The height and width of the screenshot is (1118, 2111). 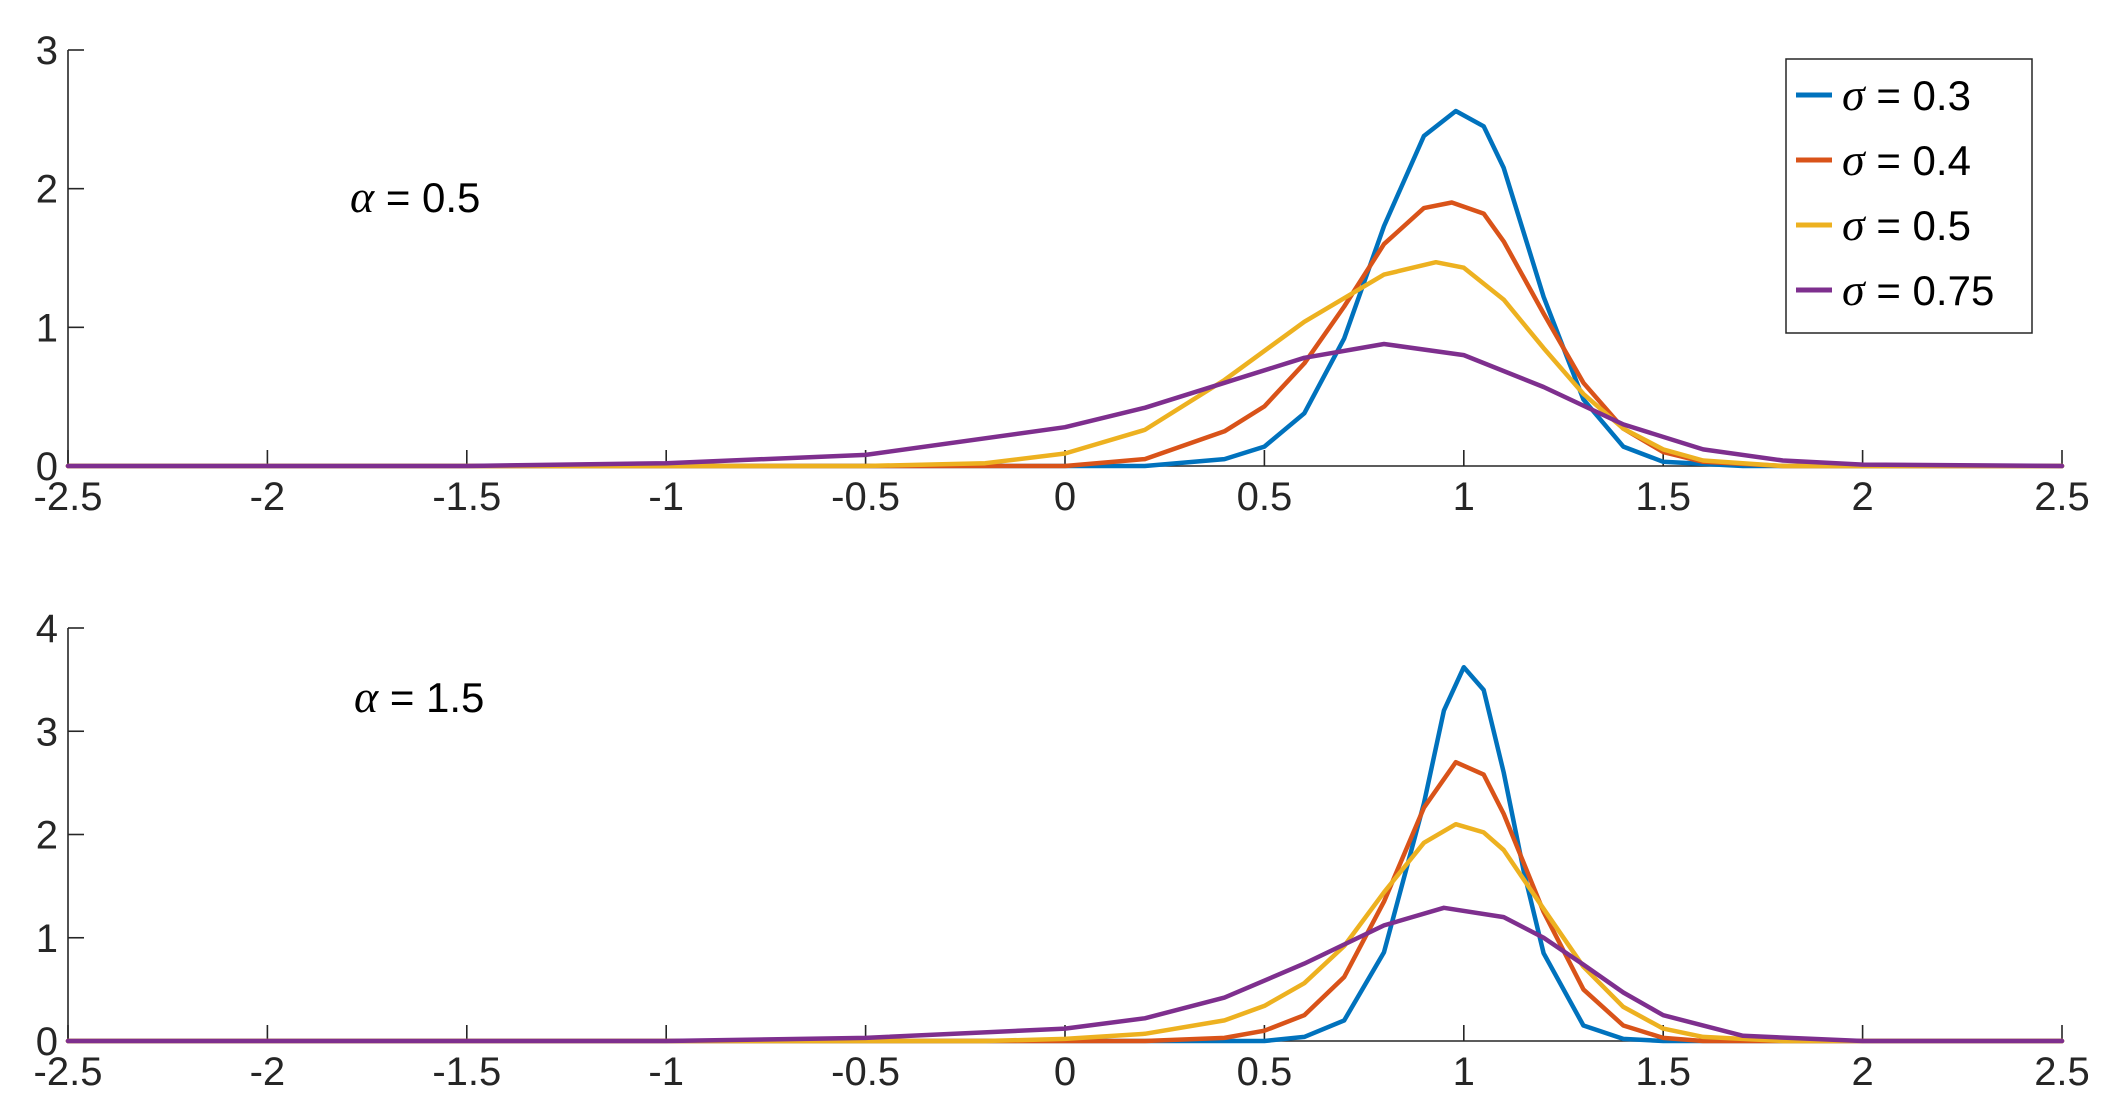 I want to click on legend-entry: σ = 0.75, so click(x=1918, y=289).